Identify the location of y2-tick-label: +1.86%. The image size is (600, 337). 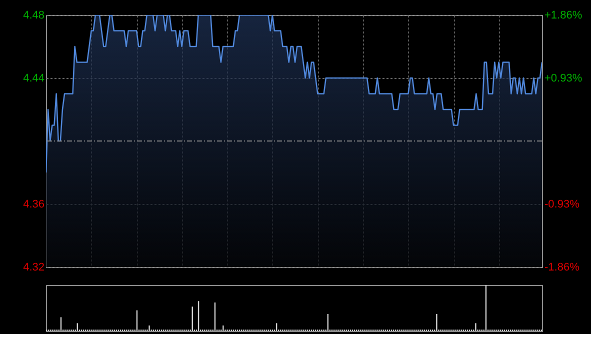
(563, 16).